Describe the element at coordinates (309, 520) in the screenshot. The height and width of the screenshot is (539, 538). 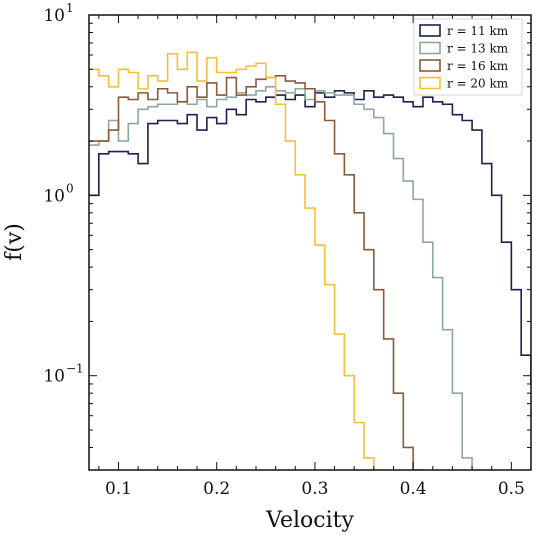
I see `x-axis-label: Velocity` at that location.